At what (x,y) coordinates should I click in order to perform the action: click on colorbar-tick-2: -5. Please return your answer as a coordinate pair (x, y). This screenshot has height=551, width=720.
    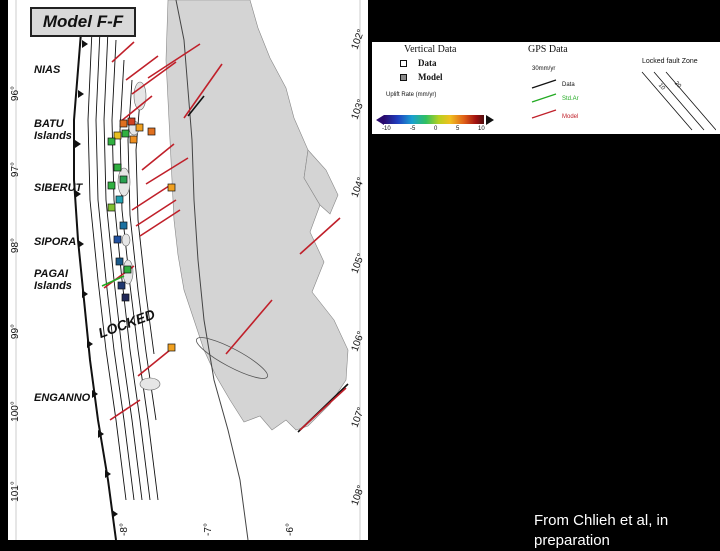
    Looking at the image, I should click on (413, 129).